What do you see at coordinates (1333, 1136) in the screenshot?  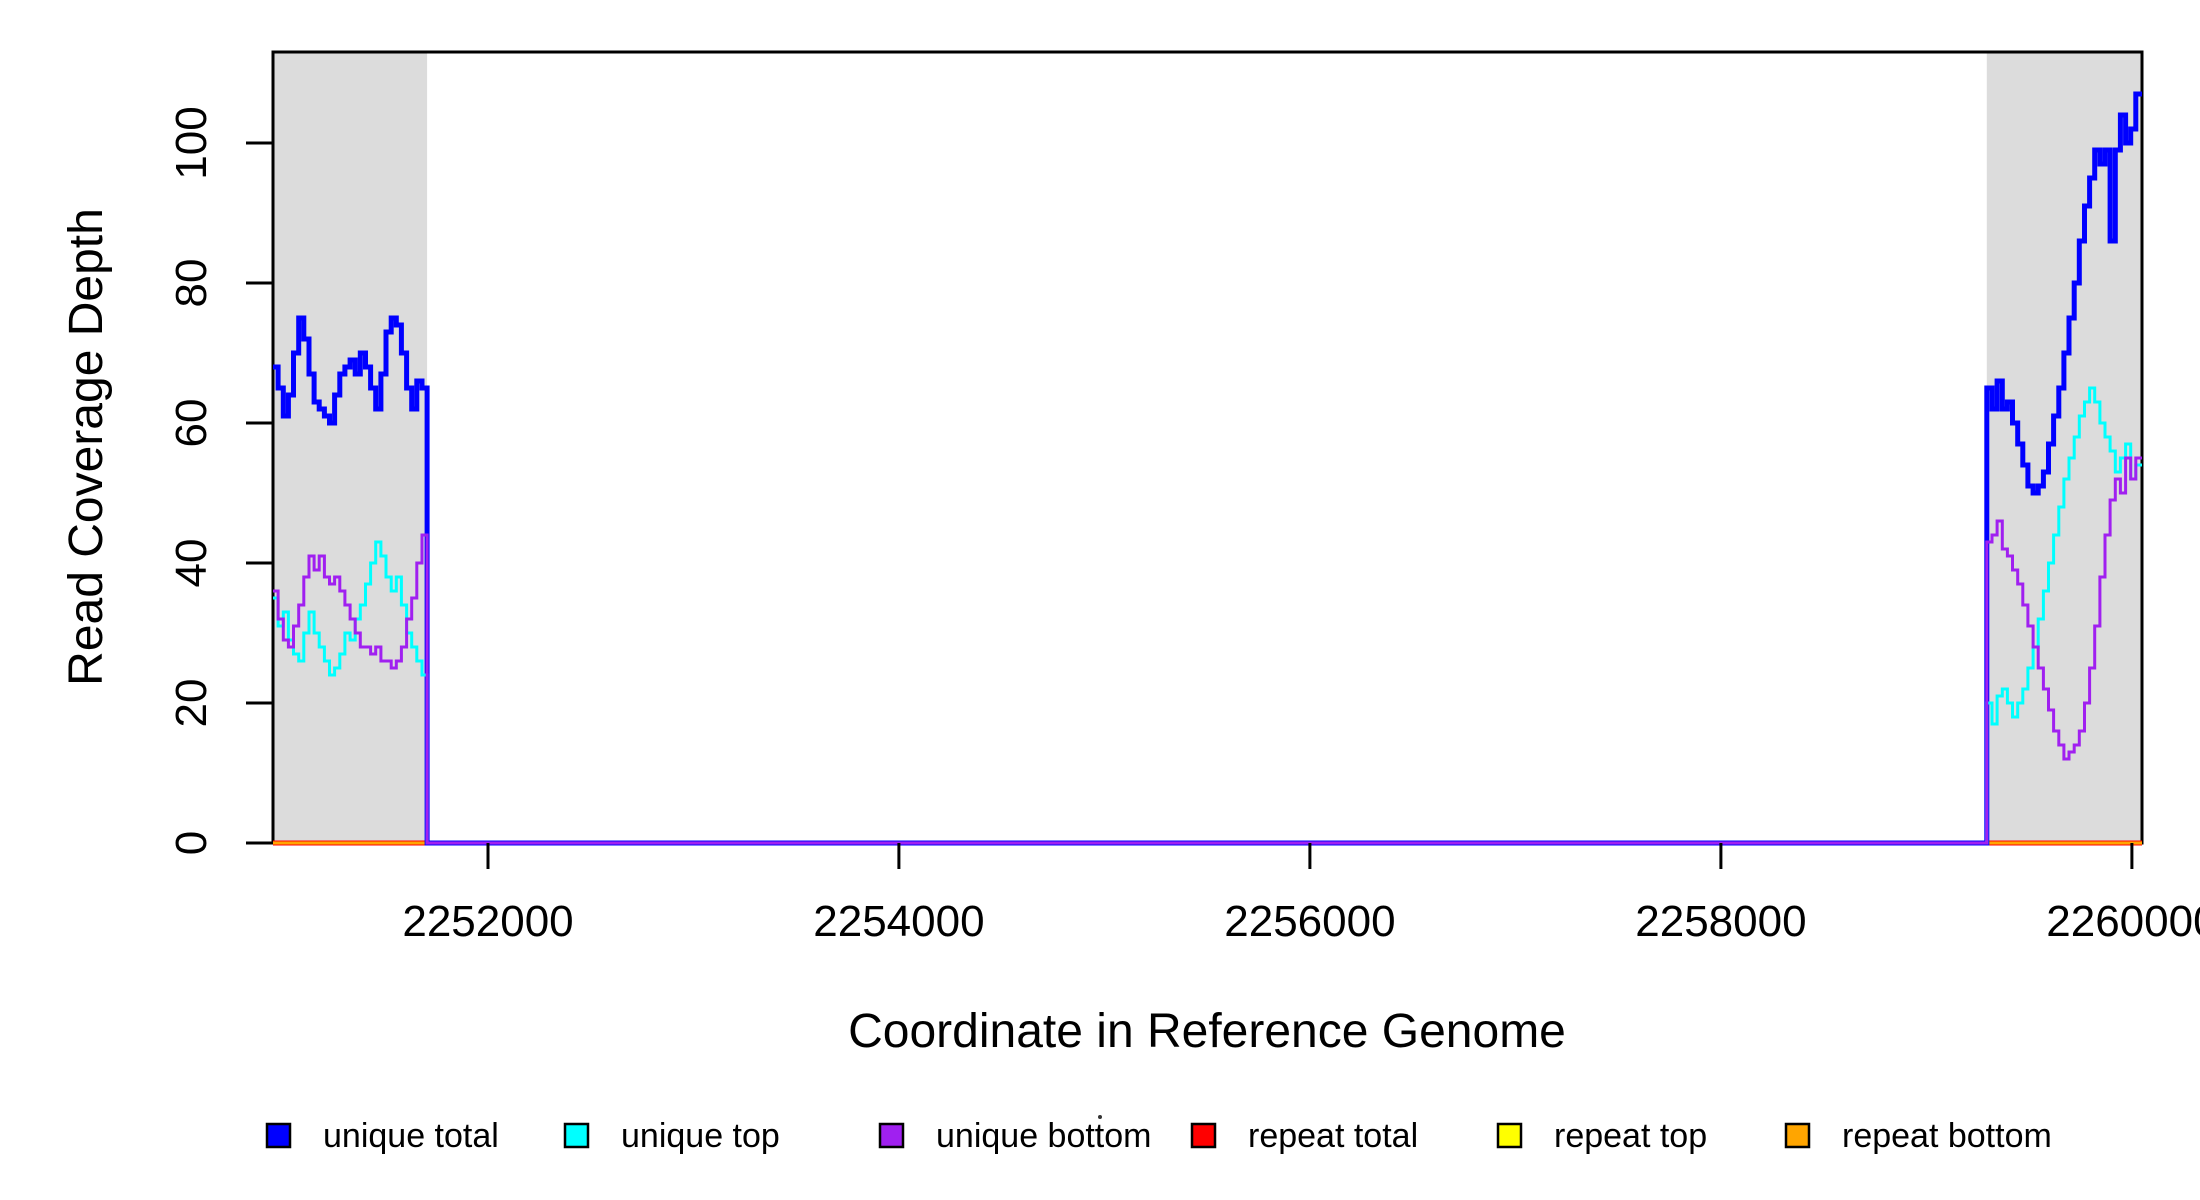 I see `legend-label: repeat total` at bounding box center [1333, 1136].